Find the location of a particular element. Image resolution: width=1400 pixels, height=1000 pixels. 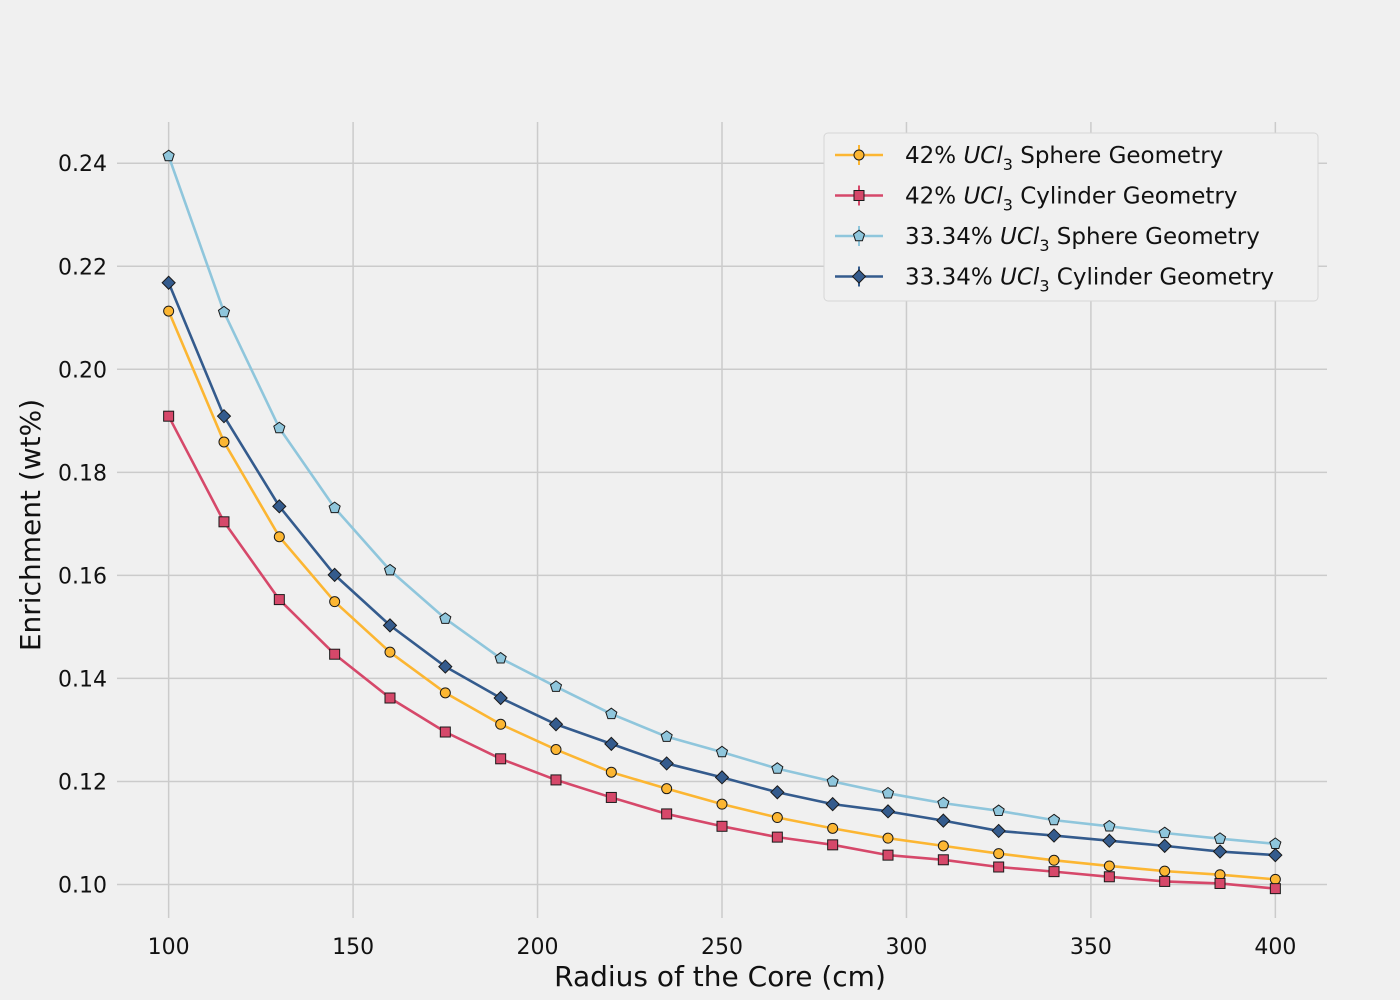

x-tick-label: 300 is located at coordinates (906, 947).